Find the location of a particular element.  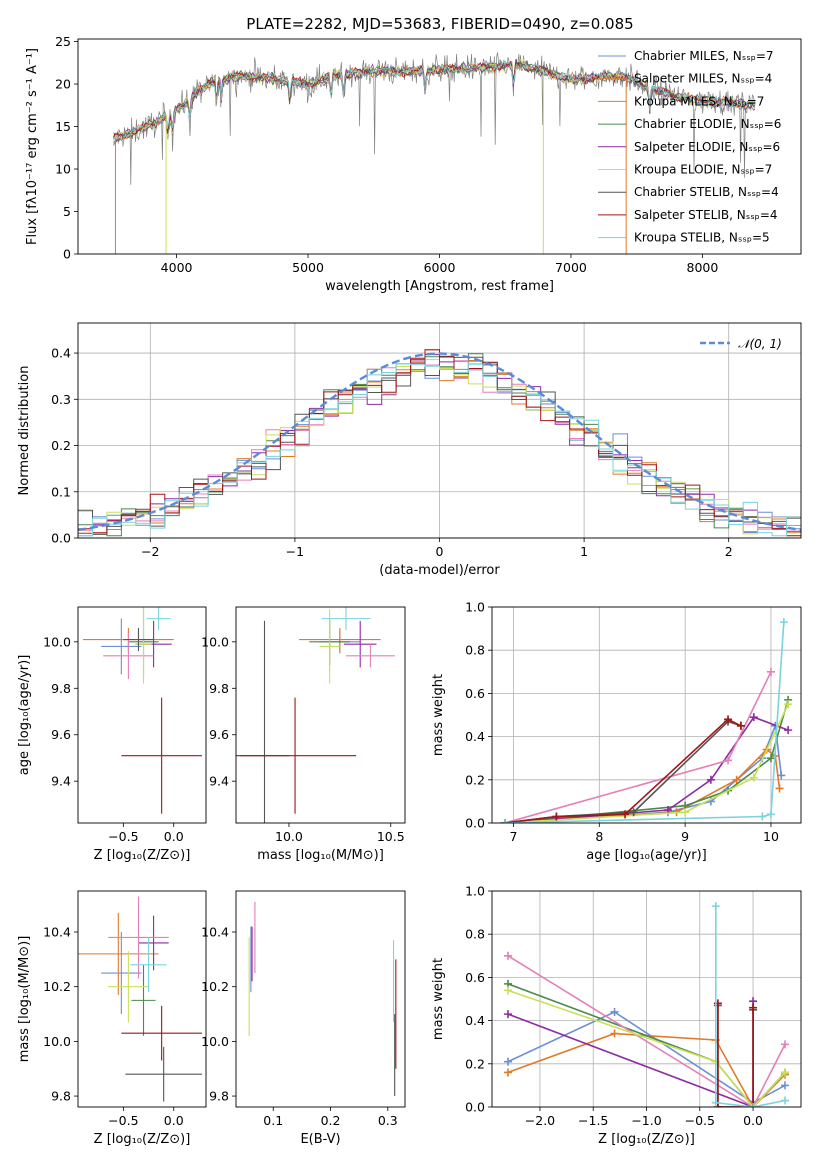

mass-weight-vs-age-frame is located at coordinates (646, 715).